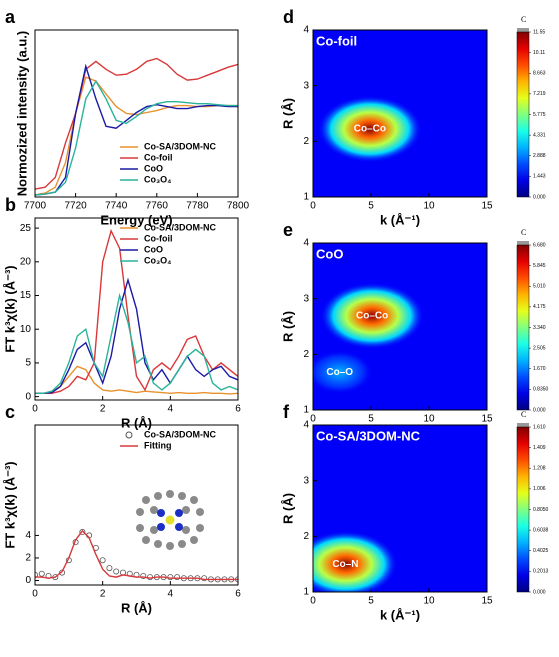 The width and height of the screenshot is (559, 657). Describe the element at coordinates (539, 74) in the screenshot. I see `colorbar-tick-label: 8.663` at that location.